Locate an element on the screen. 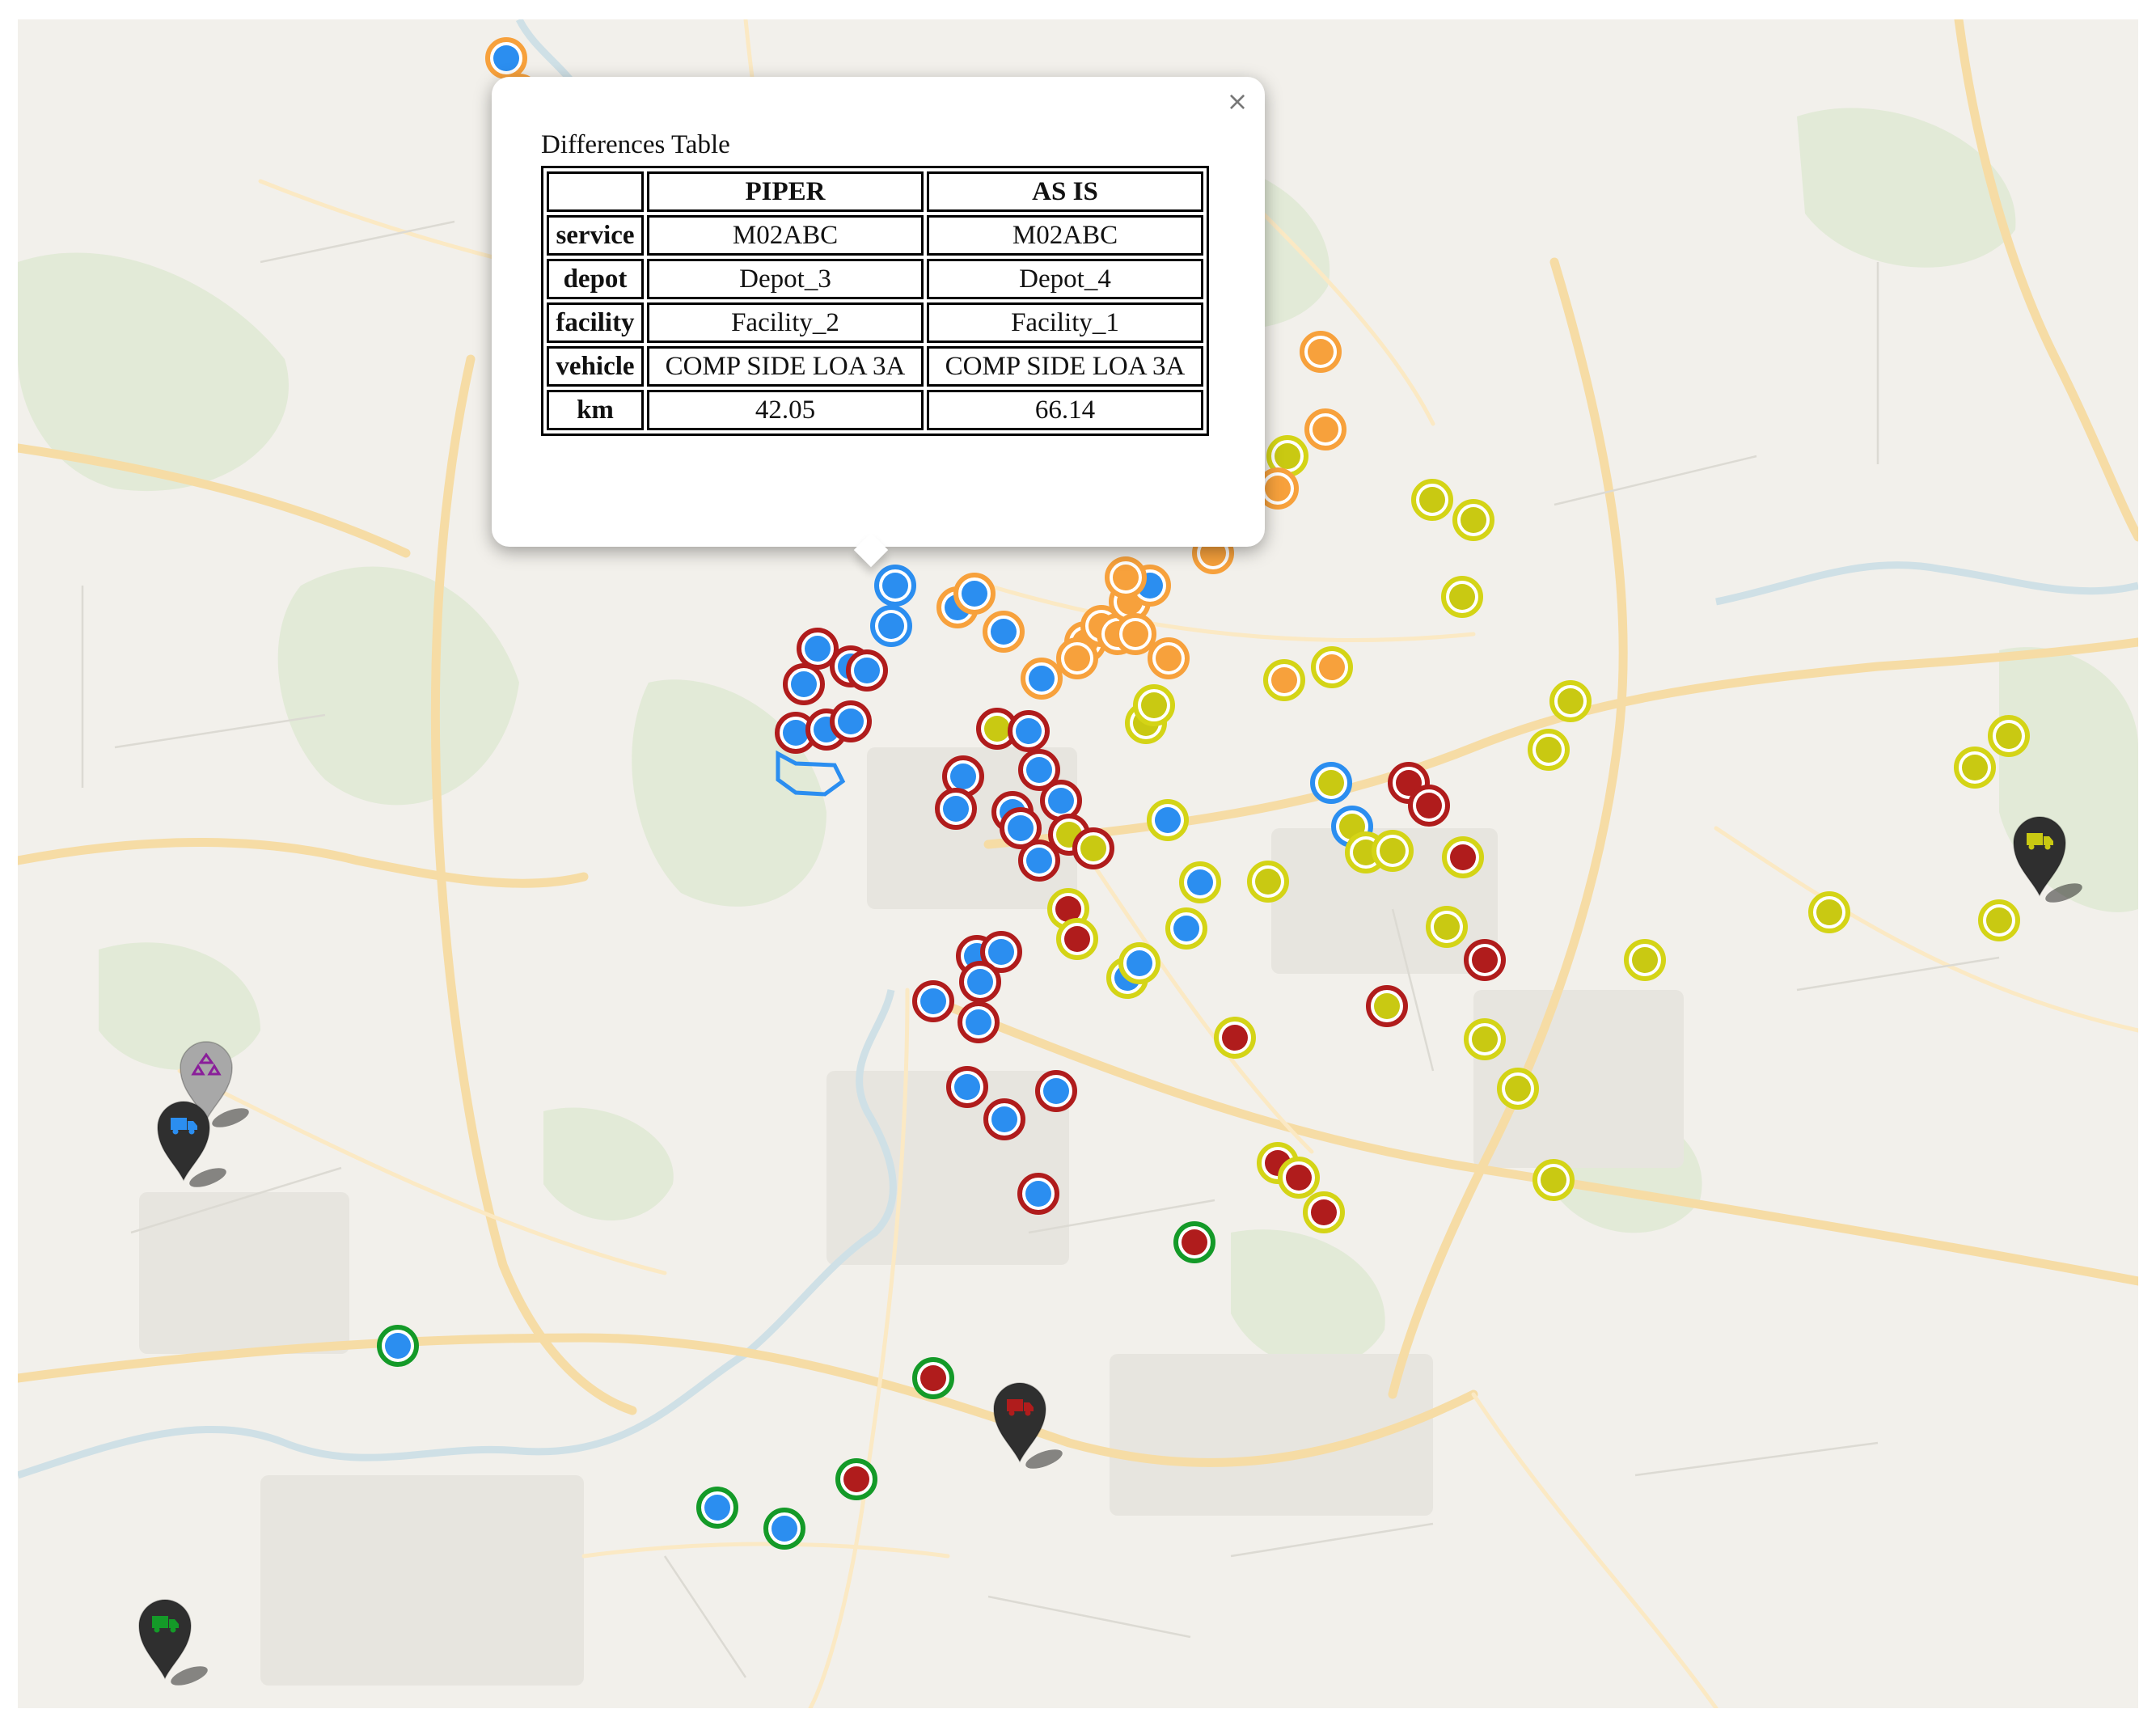 The height and width of the screenshot is (1730, 2156). row-label-depot: depot is located at coordinates (596, 279).